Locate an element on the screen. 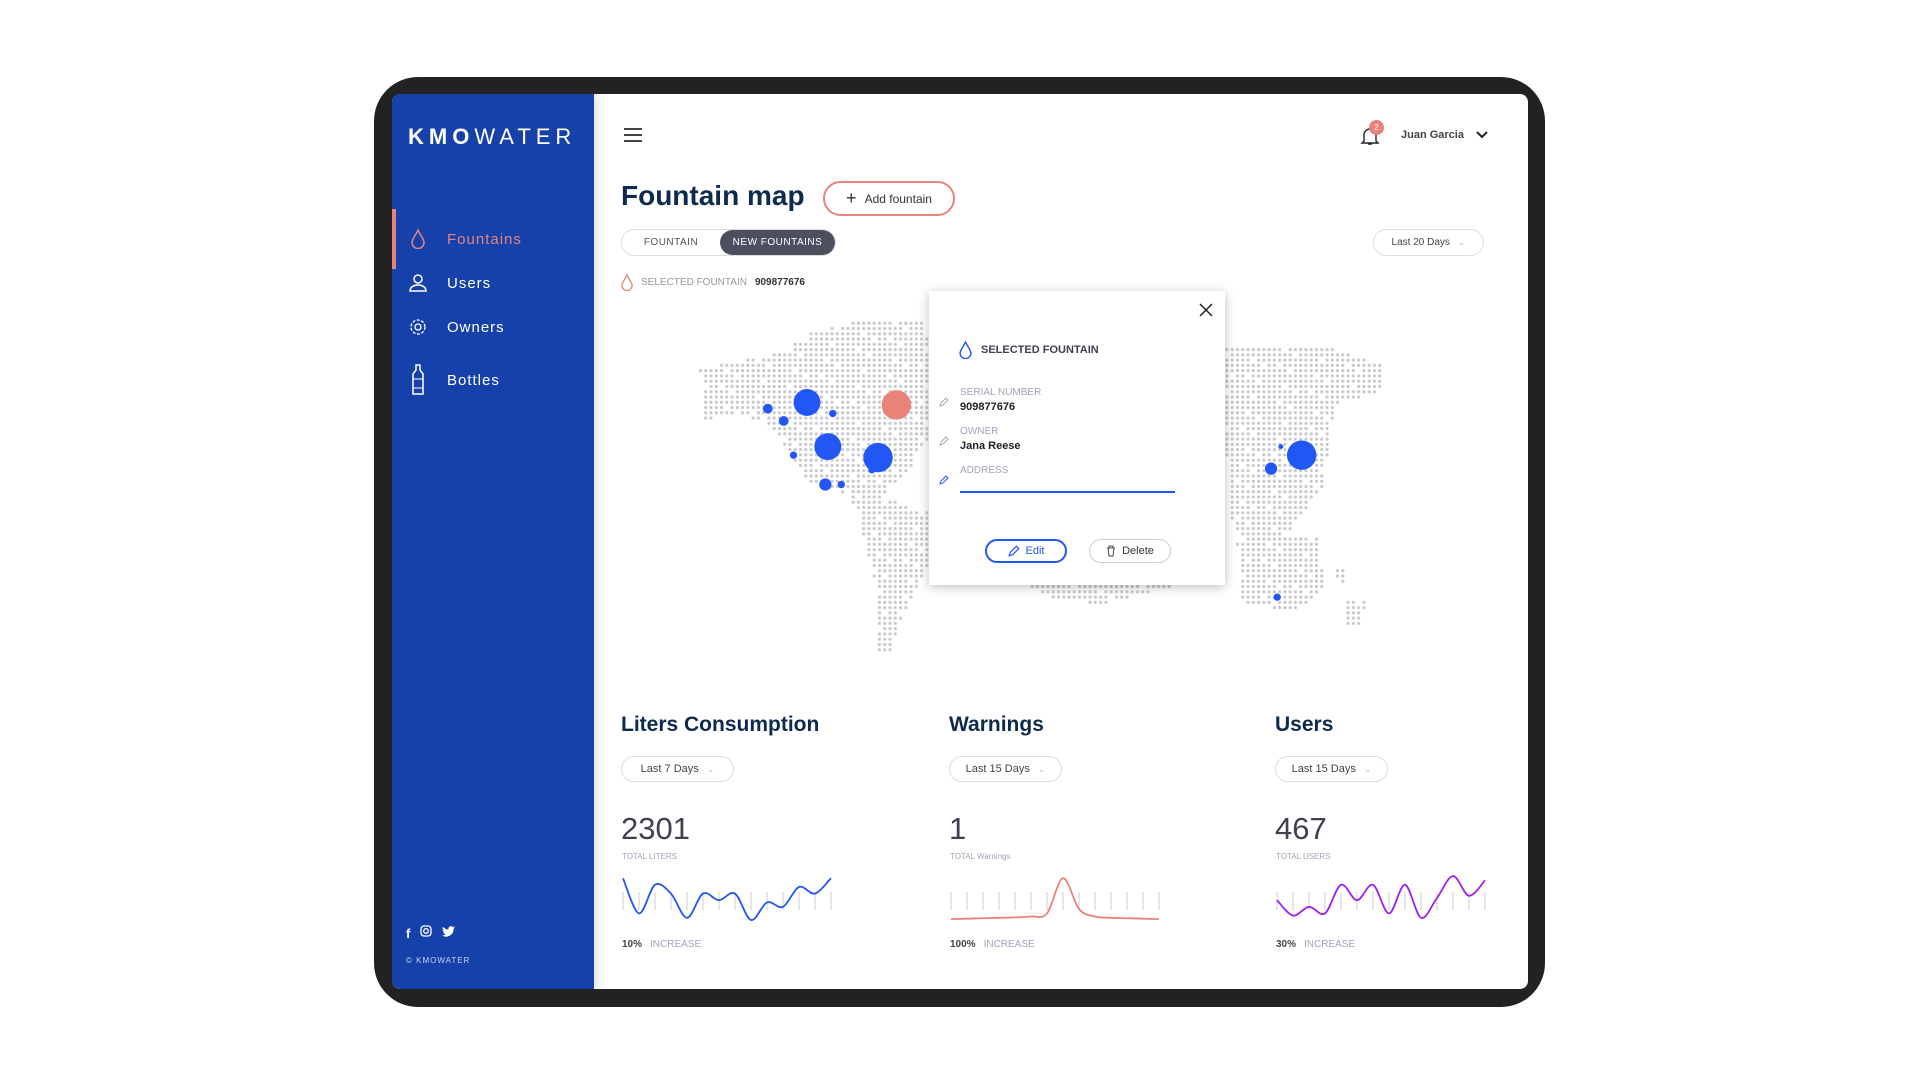 The image size is (1920, 1080). user-menu: Juan Garcia is located at coordinates (1444, 135).